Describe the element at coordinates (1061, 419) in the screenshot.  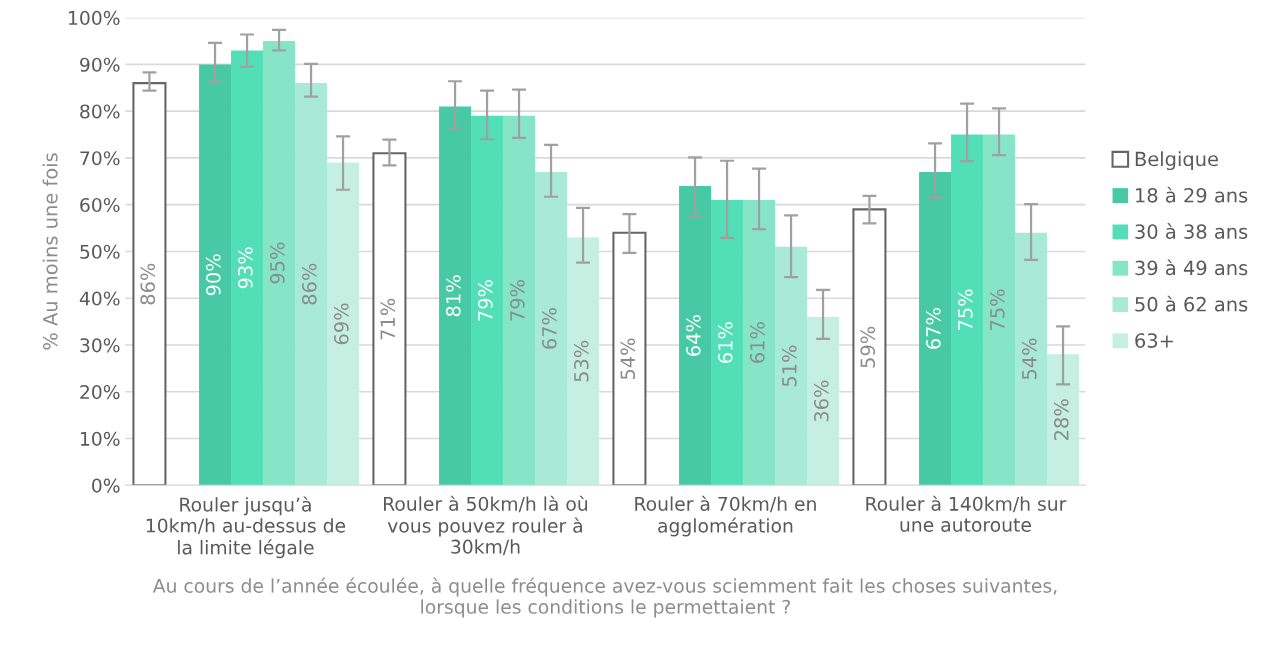
I see `data-label: 28%` at that location.